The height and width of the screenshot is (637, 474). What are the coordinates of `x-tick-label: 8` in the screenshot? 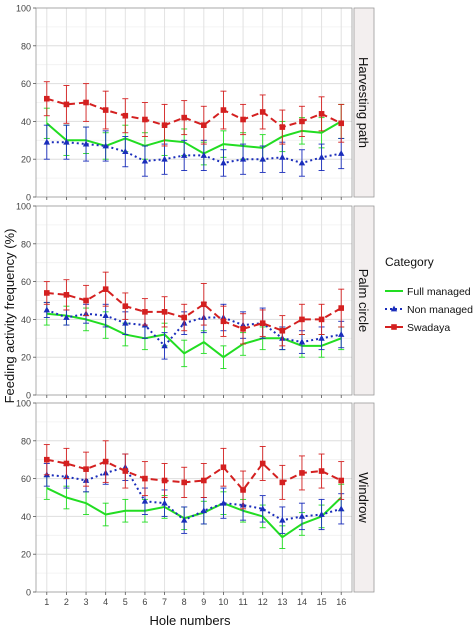 It's located at (184, 602).